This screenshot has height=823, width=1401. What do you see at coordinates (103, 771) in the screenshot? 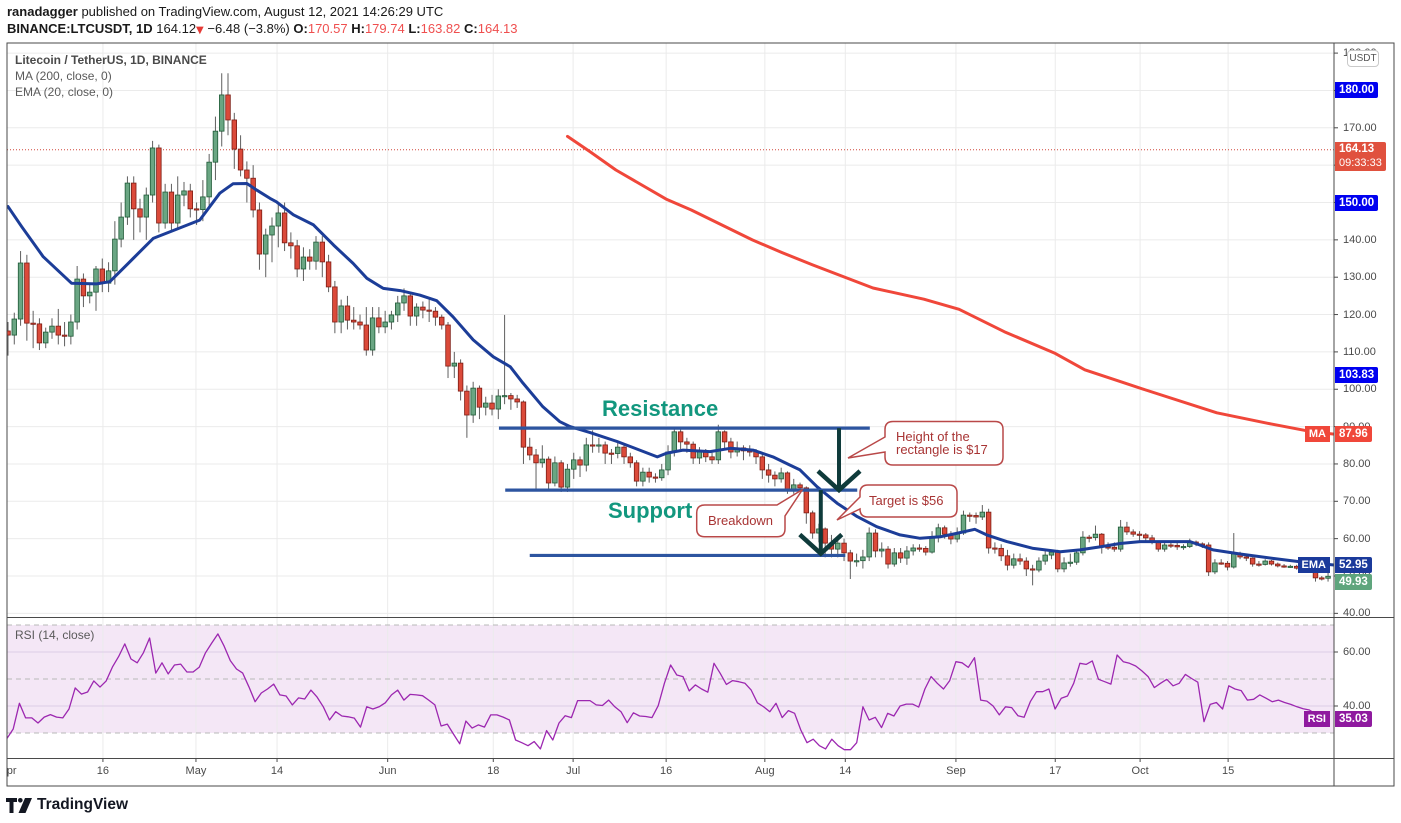
I see `time-axis-label: 16` at bounding box center [103, 771].